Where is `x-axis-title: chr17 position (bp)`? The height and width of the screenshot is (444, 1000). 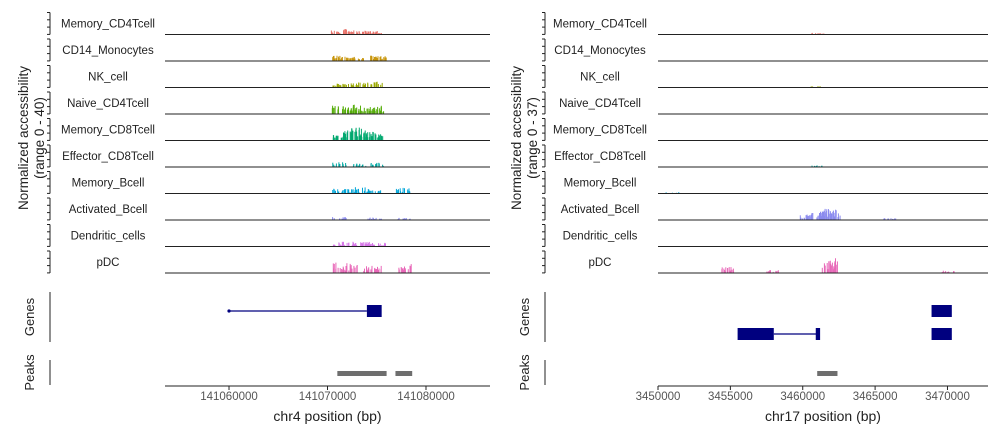 x-axis-title: chr17 position (bp) is located at coordinates (823, 416).